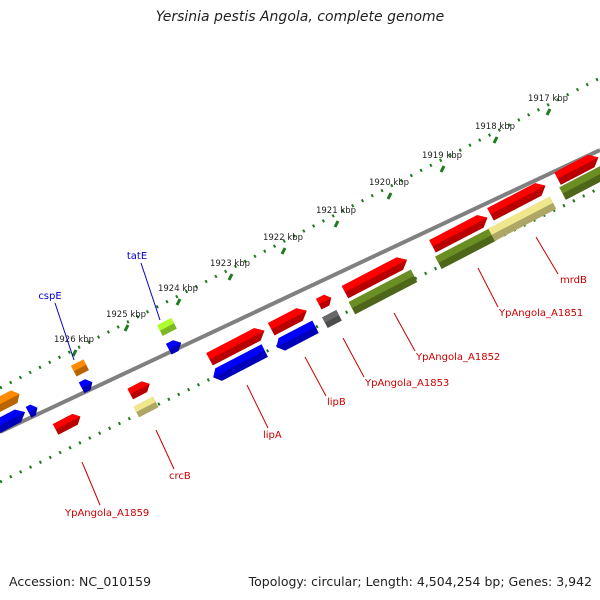  Describe the element at coordinates (180, 476) in the screenshot. I see `gene-label-crcb: crcB` at that location.